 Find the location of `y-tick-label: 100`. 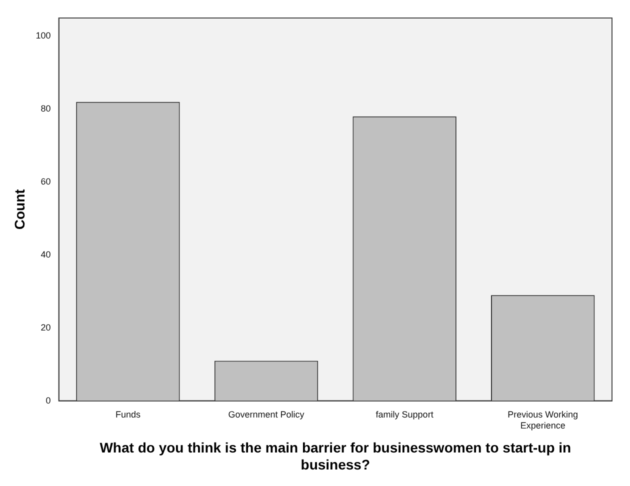

y-tick-label: 100 is located at coordinates (43, 35).